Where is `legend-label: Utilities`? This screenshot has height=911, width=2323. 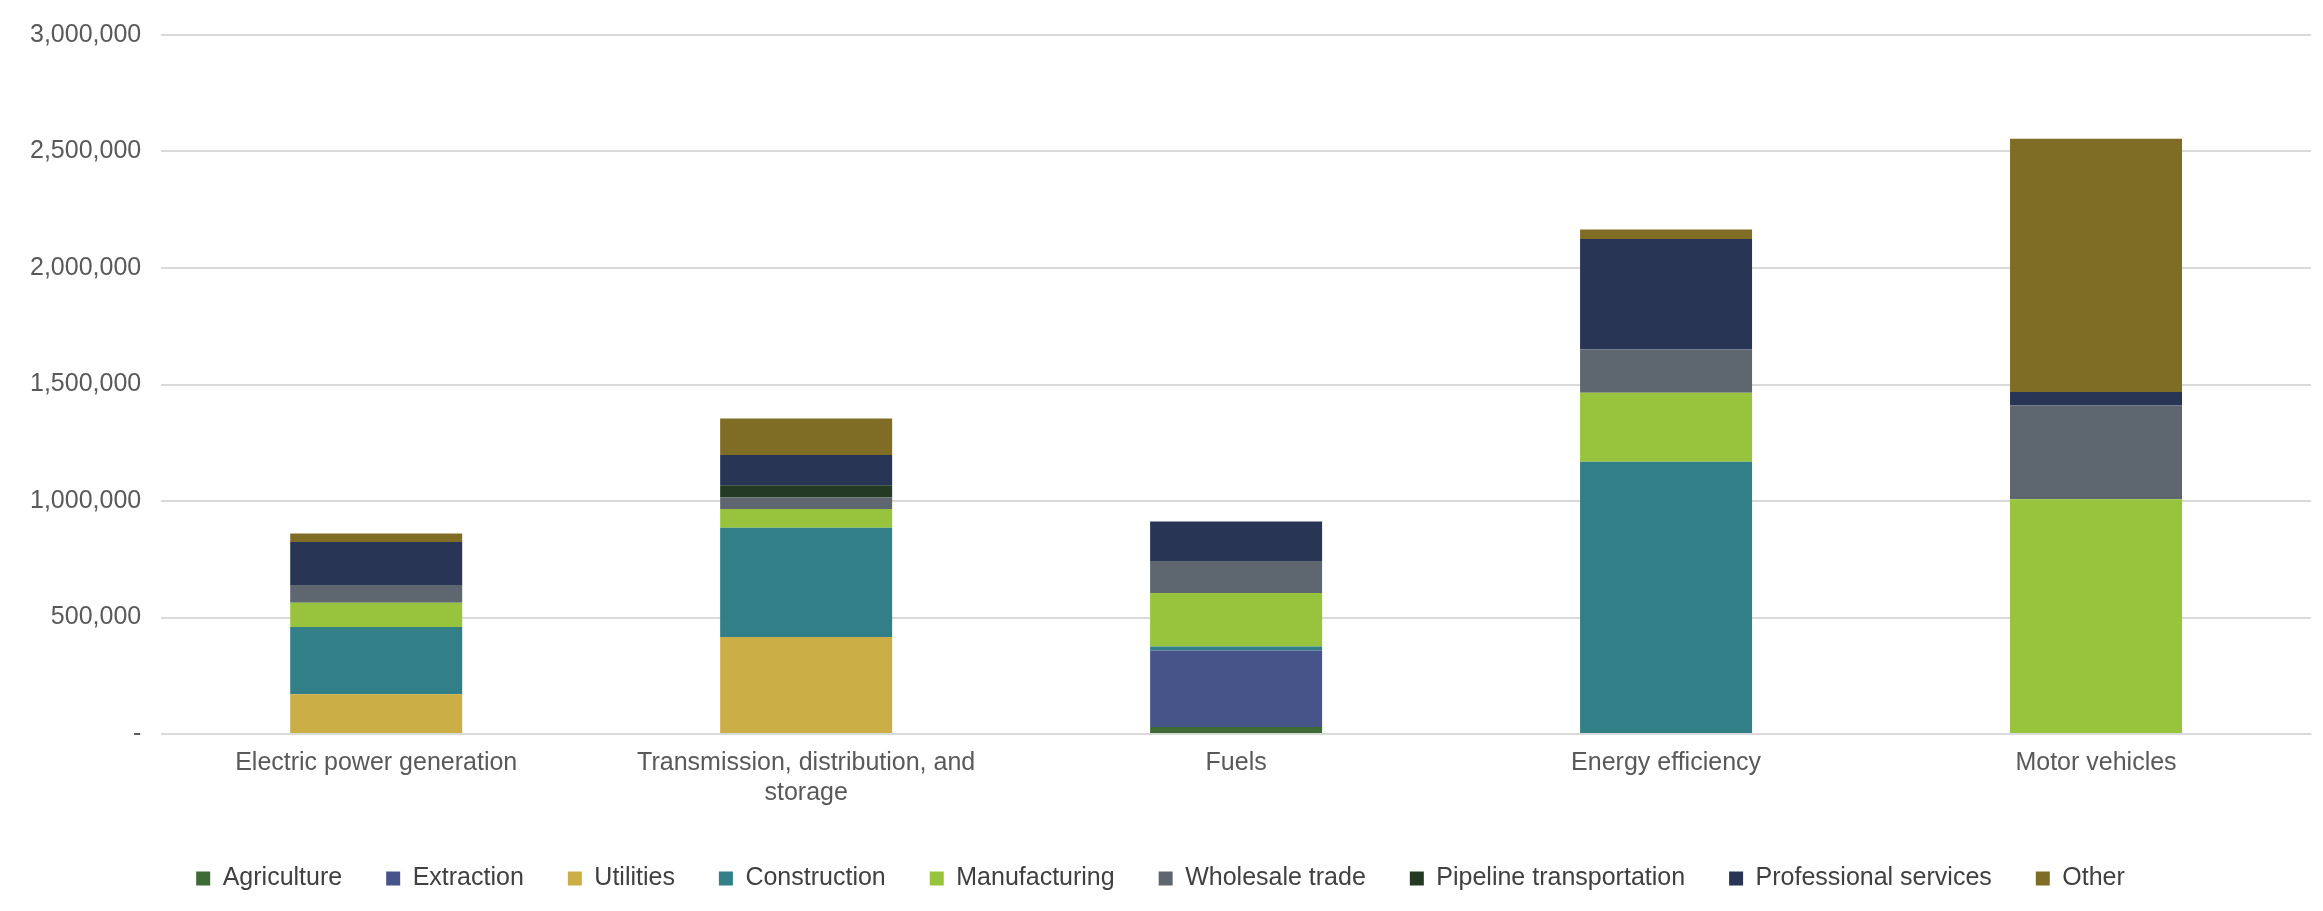 legend-label: Utilities is located at coordinates (634, 876).